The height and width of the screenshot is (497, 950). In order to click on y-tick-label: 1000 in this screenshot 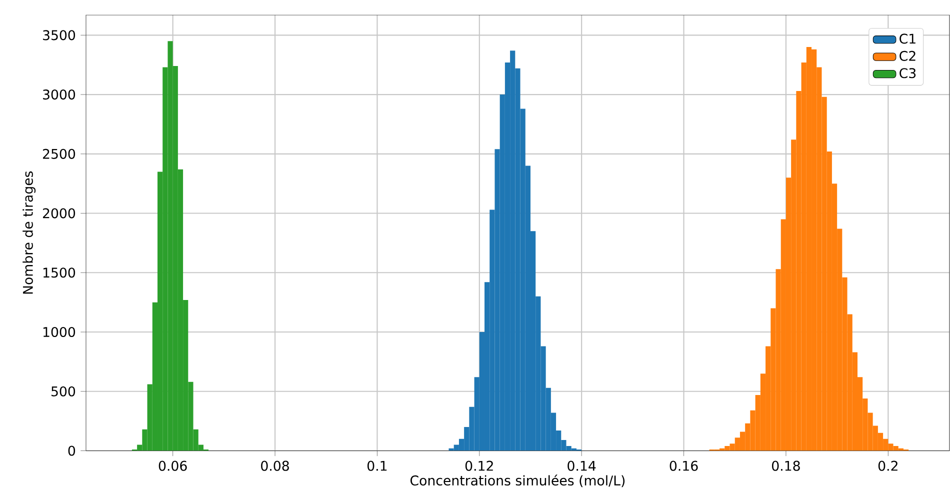, I will do `click(59, 332)`.